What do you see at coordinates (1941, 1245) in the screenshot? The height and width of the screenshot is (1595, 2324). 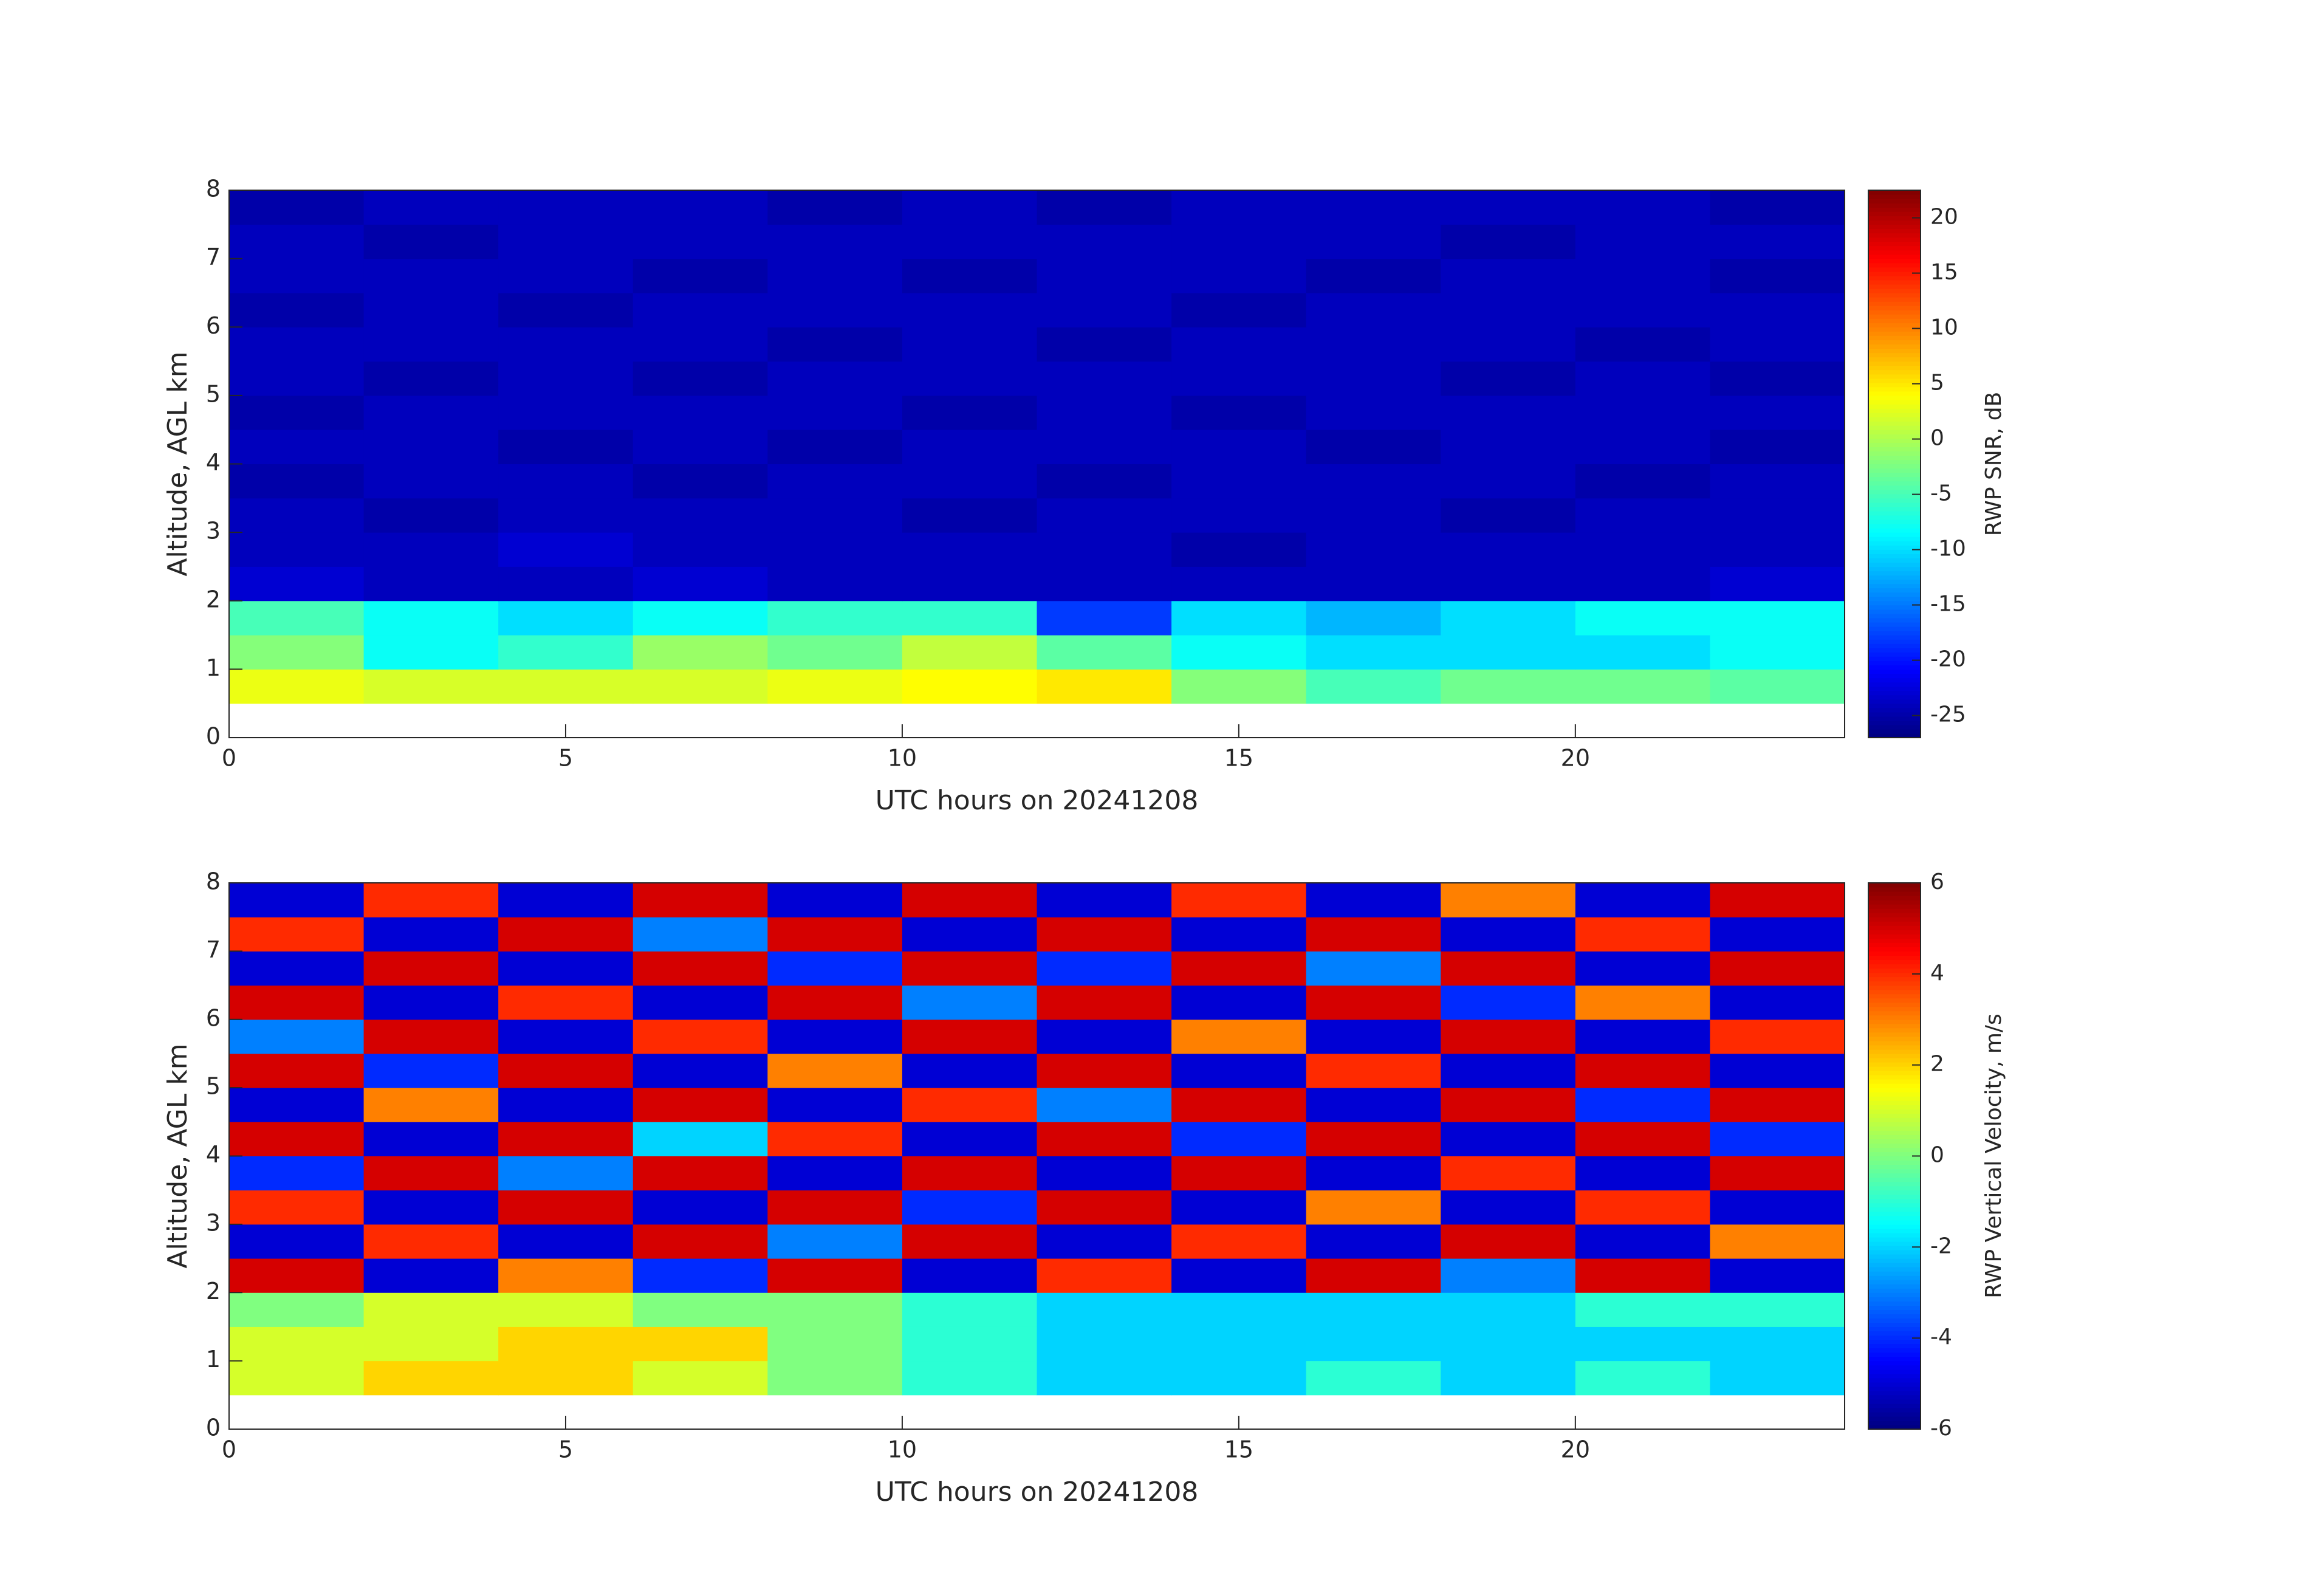 I see `colorbar-tick-label: -2` at bounding box center [1941, 1245].